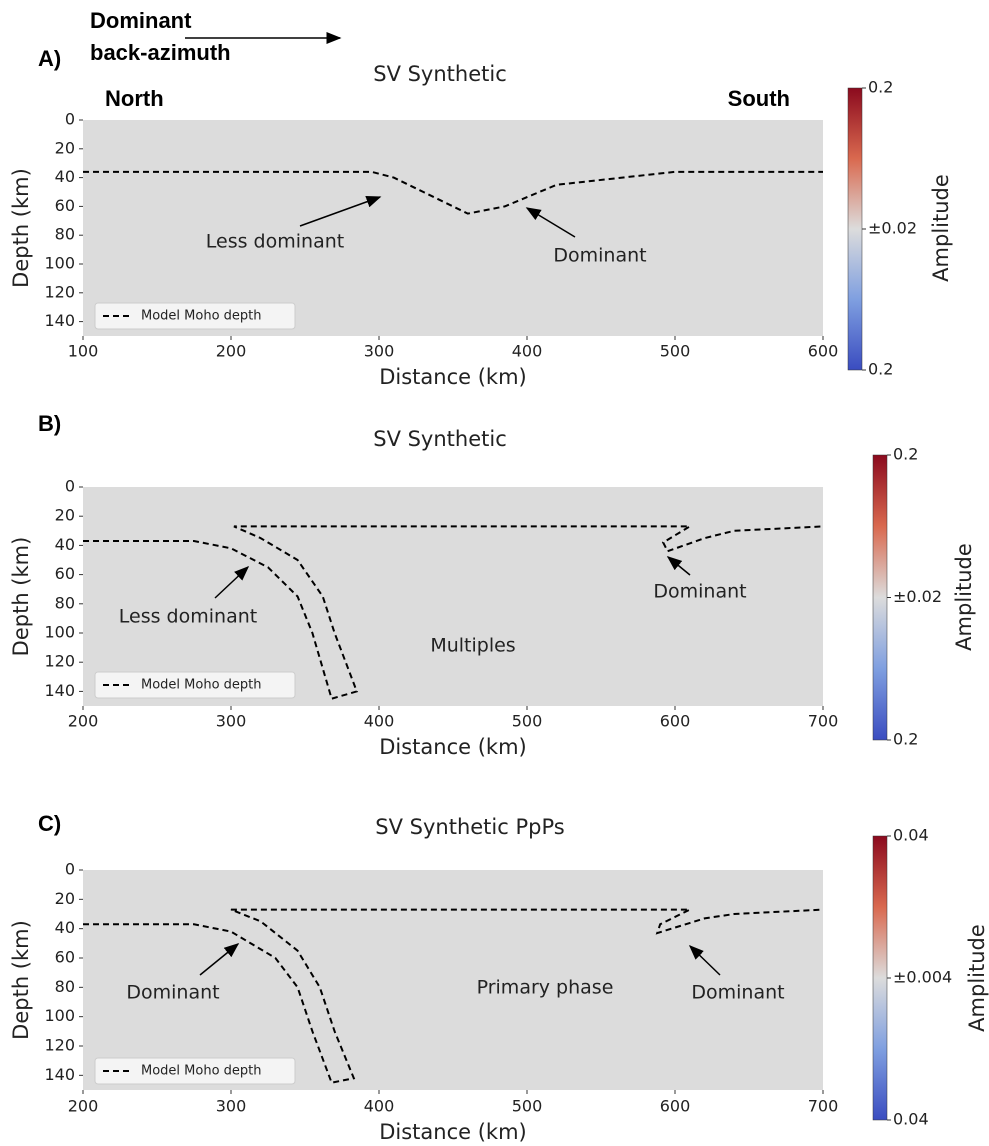 This screenshot has height=1146, width=989. Describe the element at coordinates (83, 351) in the screenshot. I see `x-tick-label: 100` at that location.